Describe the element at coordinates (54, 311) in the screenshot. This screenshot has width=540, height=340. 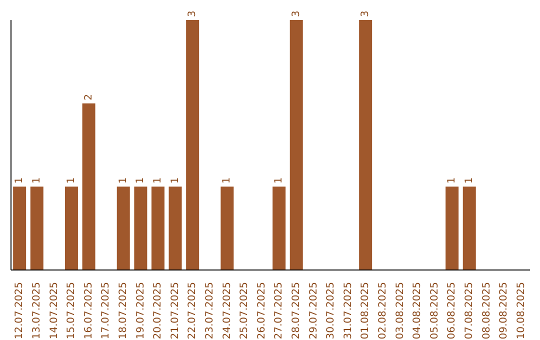
I see `x-tick-label: 14.07.2025` at that location.